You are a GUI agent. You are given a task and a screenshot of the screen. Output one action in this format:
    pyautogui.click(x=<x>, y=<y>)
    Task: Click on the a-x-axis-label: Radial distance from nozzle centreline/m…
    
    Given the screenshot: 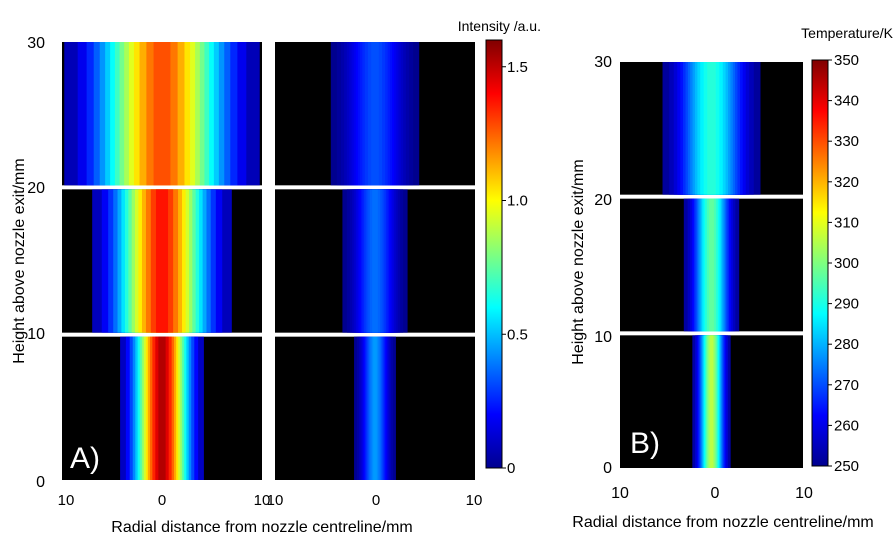 What is the action you would take?
    pyautogui.click(x=261, y=527)
    